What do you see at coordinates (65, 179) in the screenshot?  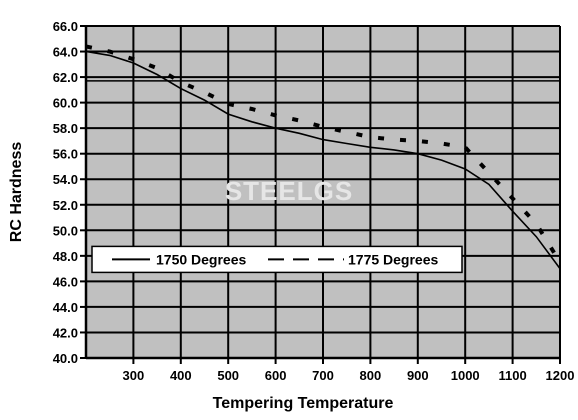 I see `y-tick-label: 54.0` at bounding box center [65, 179].